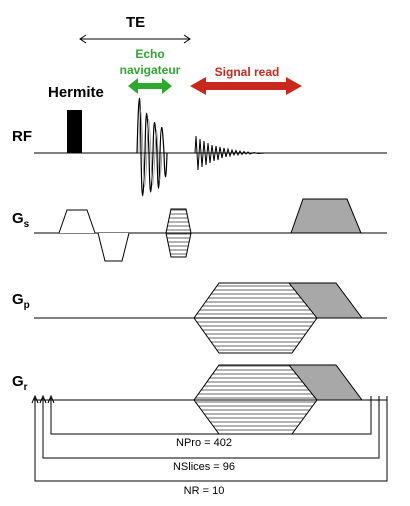 The height and width of the screenshot is (506, 410). I want to click on rf-axis-label: RF, so click(22, 136).